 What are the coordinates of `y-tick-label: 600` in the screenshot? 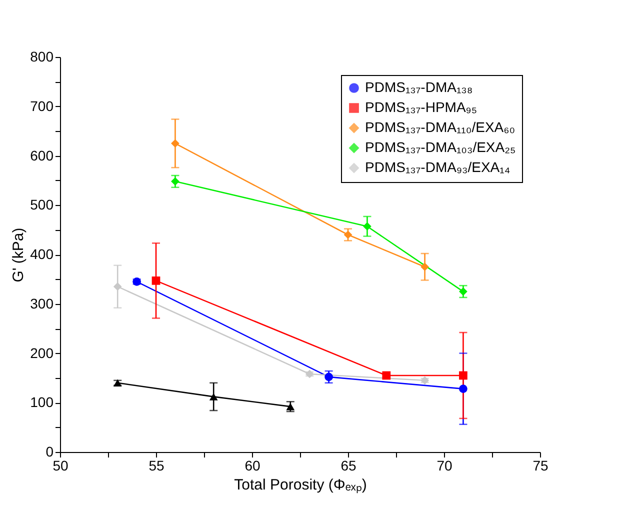 It's located at (42, 155).